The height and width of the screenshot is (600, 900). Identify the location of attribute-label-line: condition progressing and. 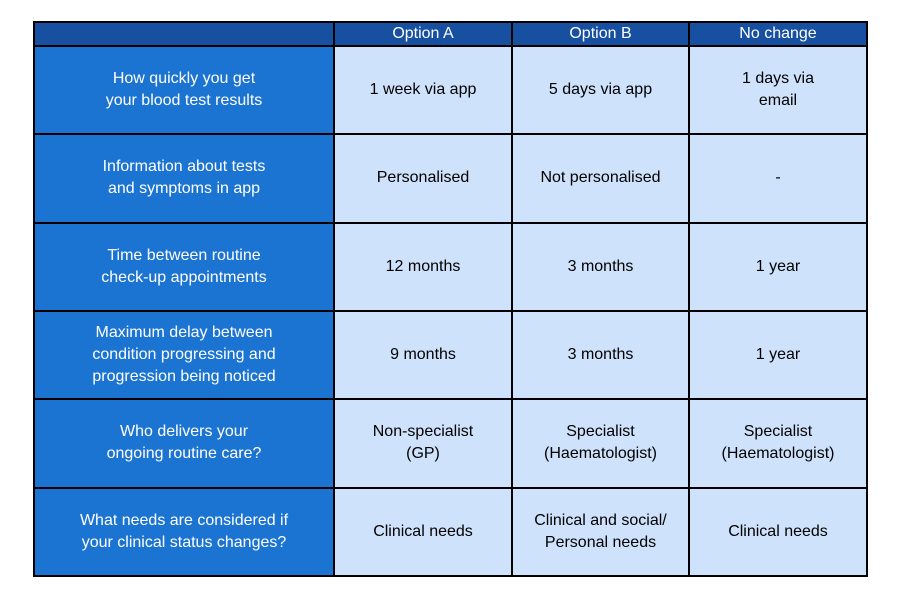
(184, 355).